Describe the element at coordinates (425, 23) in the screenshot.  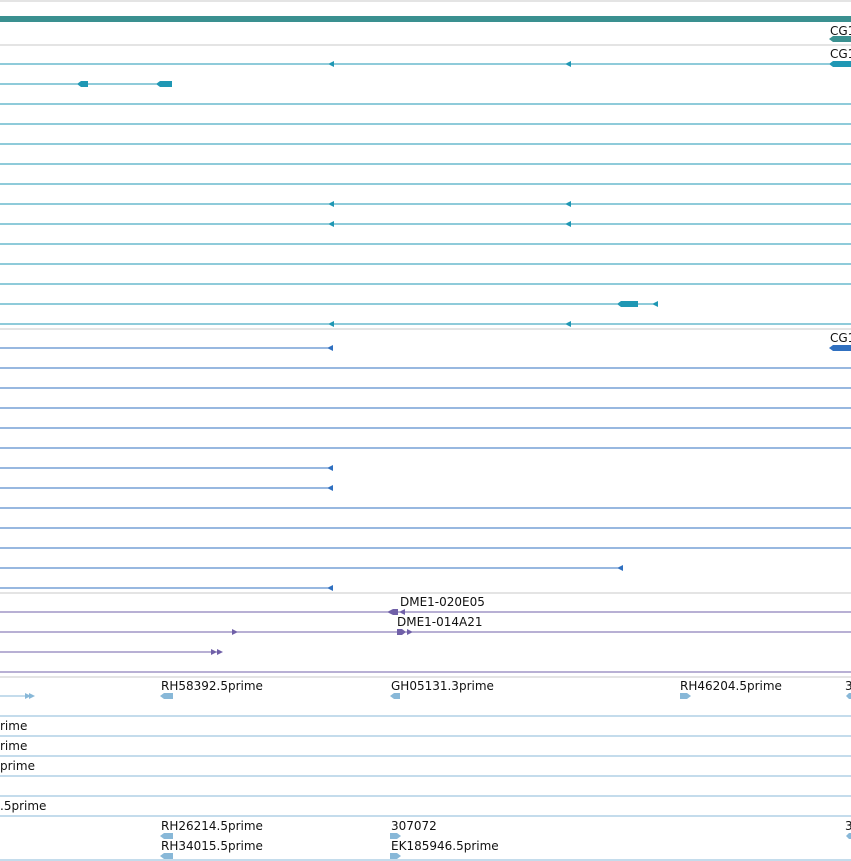
I see `track-gene-models-top: CG1` at that location.